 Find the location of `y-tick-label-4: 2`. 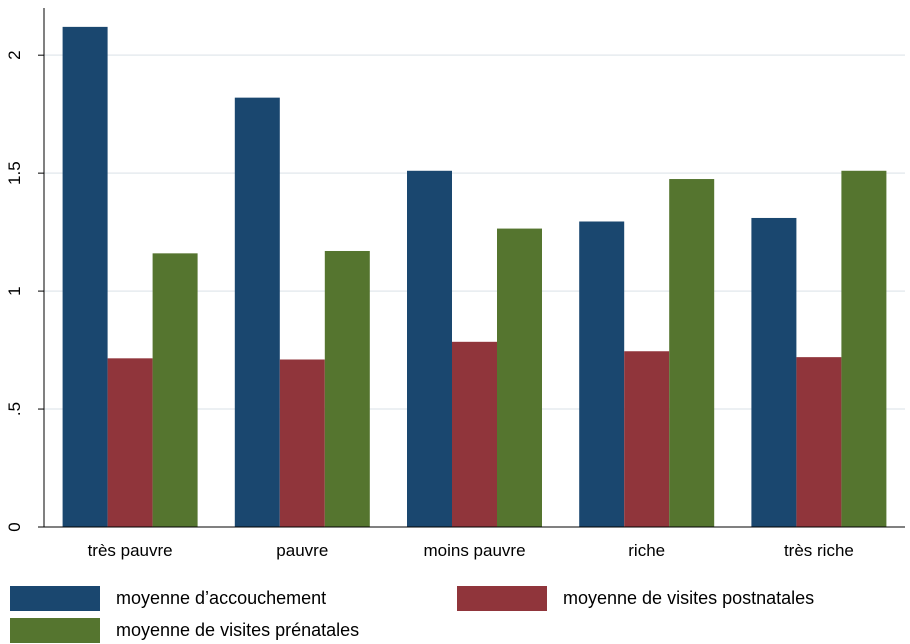

y-tick-label-4: 2 is located at coordinates (14, 54).